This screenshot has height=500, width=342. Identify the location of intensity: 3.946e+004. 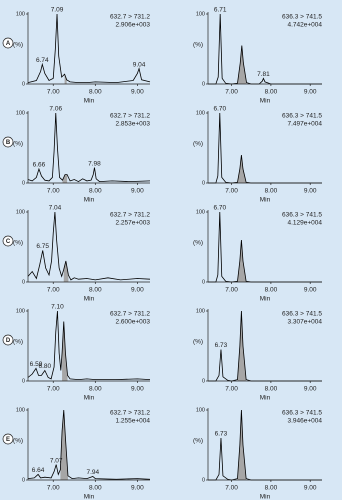
(304, 421).